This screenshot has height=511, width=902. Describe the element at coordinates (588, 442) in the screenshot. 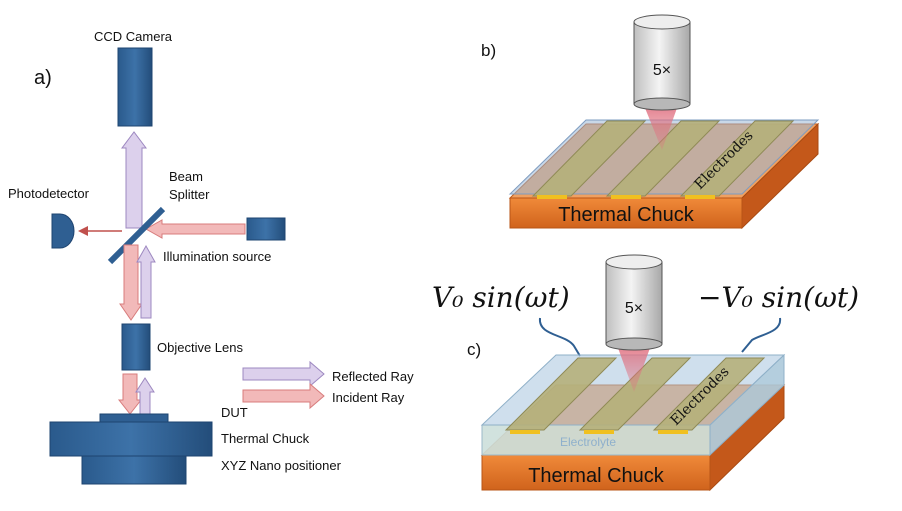

I see `electrolyte-label: Electrolyte` at that location.